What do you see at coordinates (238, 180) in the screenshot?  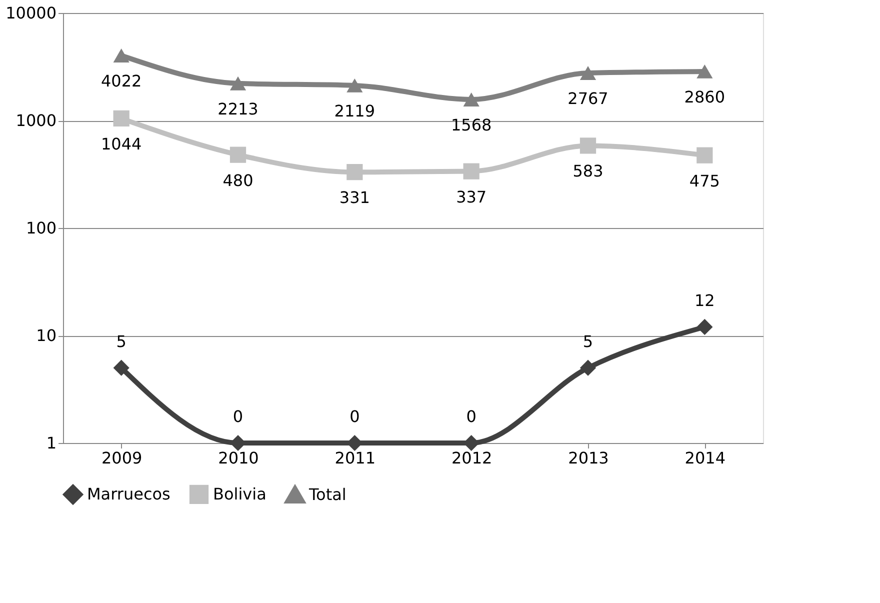 I see `data-label: 480` at bounding box center [238, 180].